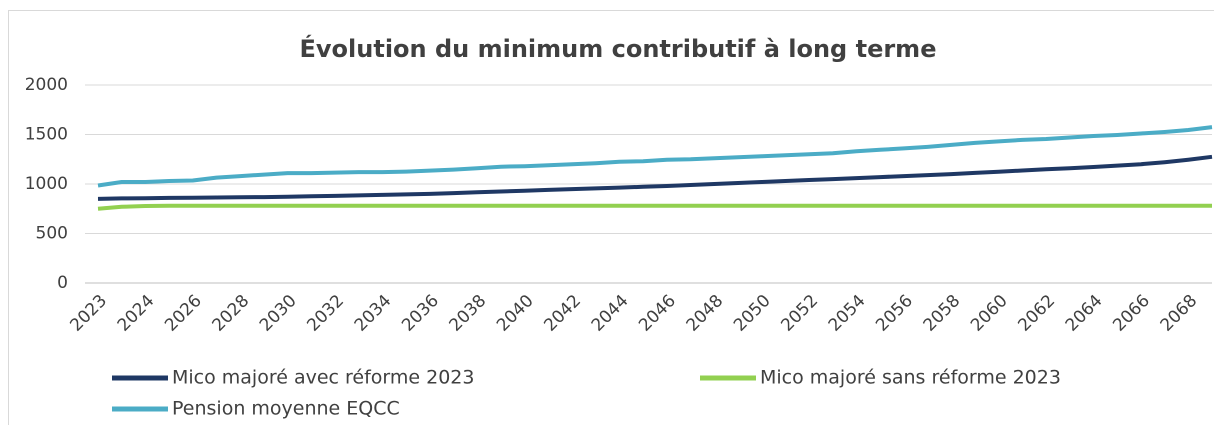 The image size is (1214, 425). Describe the element at coordinates (1179, 313) in the screenshot. I see `x-tick-label: 2068` at that location.